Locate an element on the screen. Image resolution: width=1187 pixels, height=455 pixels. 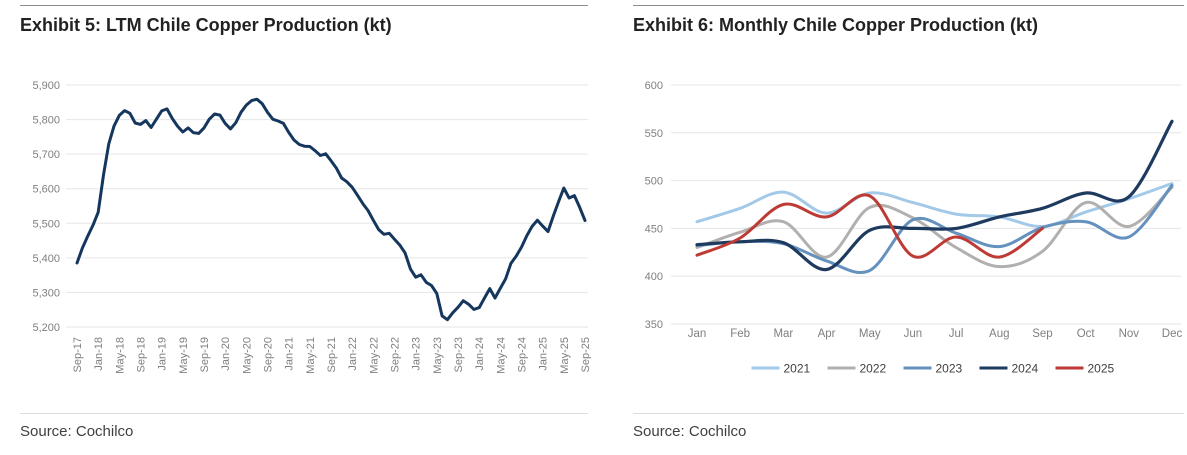
x-axis-label: May-22 is located at coordinates (374, 355).